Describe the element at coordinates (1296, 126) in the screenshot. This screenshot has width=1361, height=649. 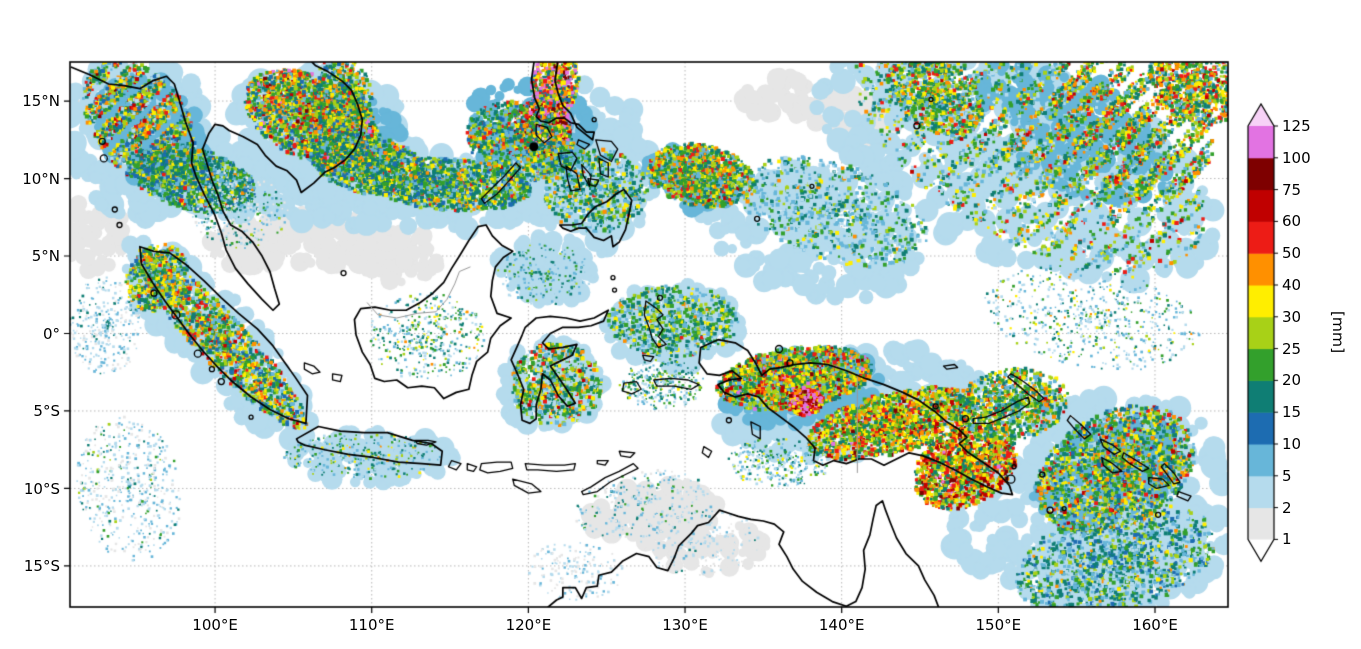
I see `colorbar-tick-label: 125` at that location.